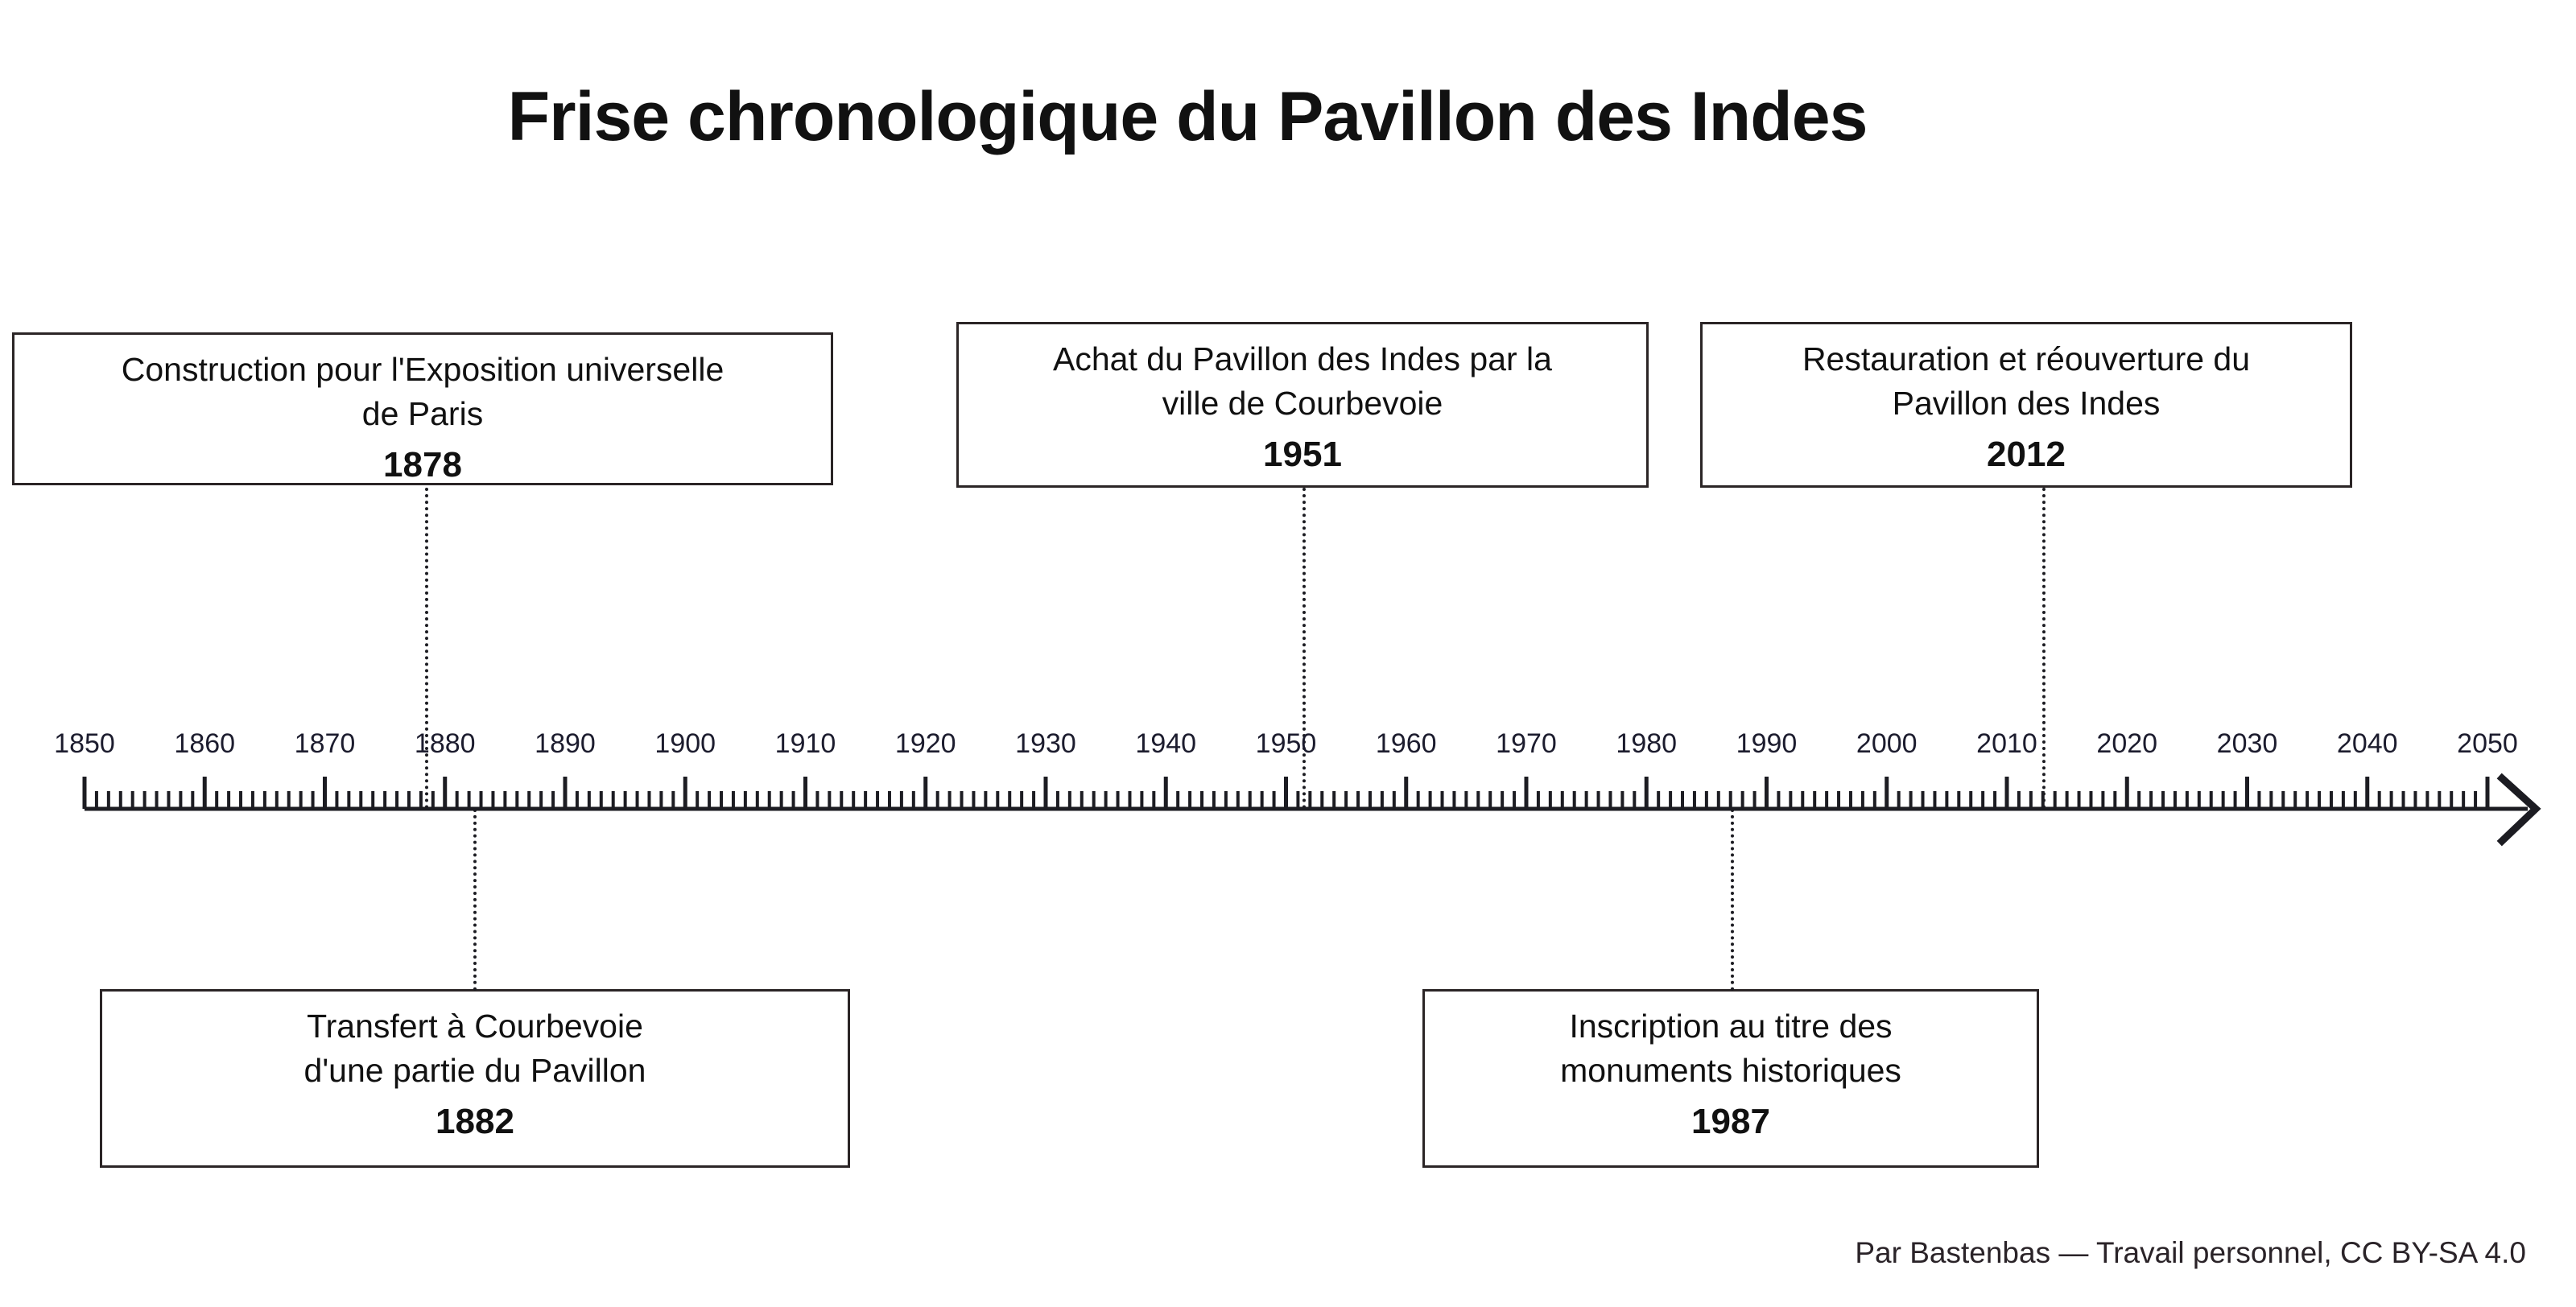 The width and height of the screenshot is (2576, 1307). What do you see at coordinates (2487, 743) in the screenshot?
I see `axis-tick-label: 2050` at bounding box center [2487, 743].